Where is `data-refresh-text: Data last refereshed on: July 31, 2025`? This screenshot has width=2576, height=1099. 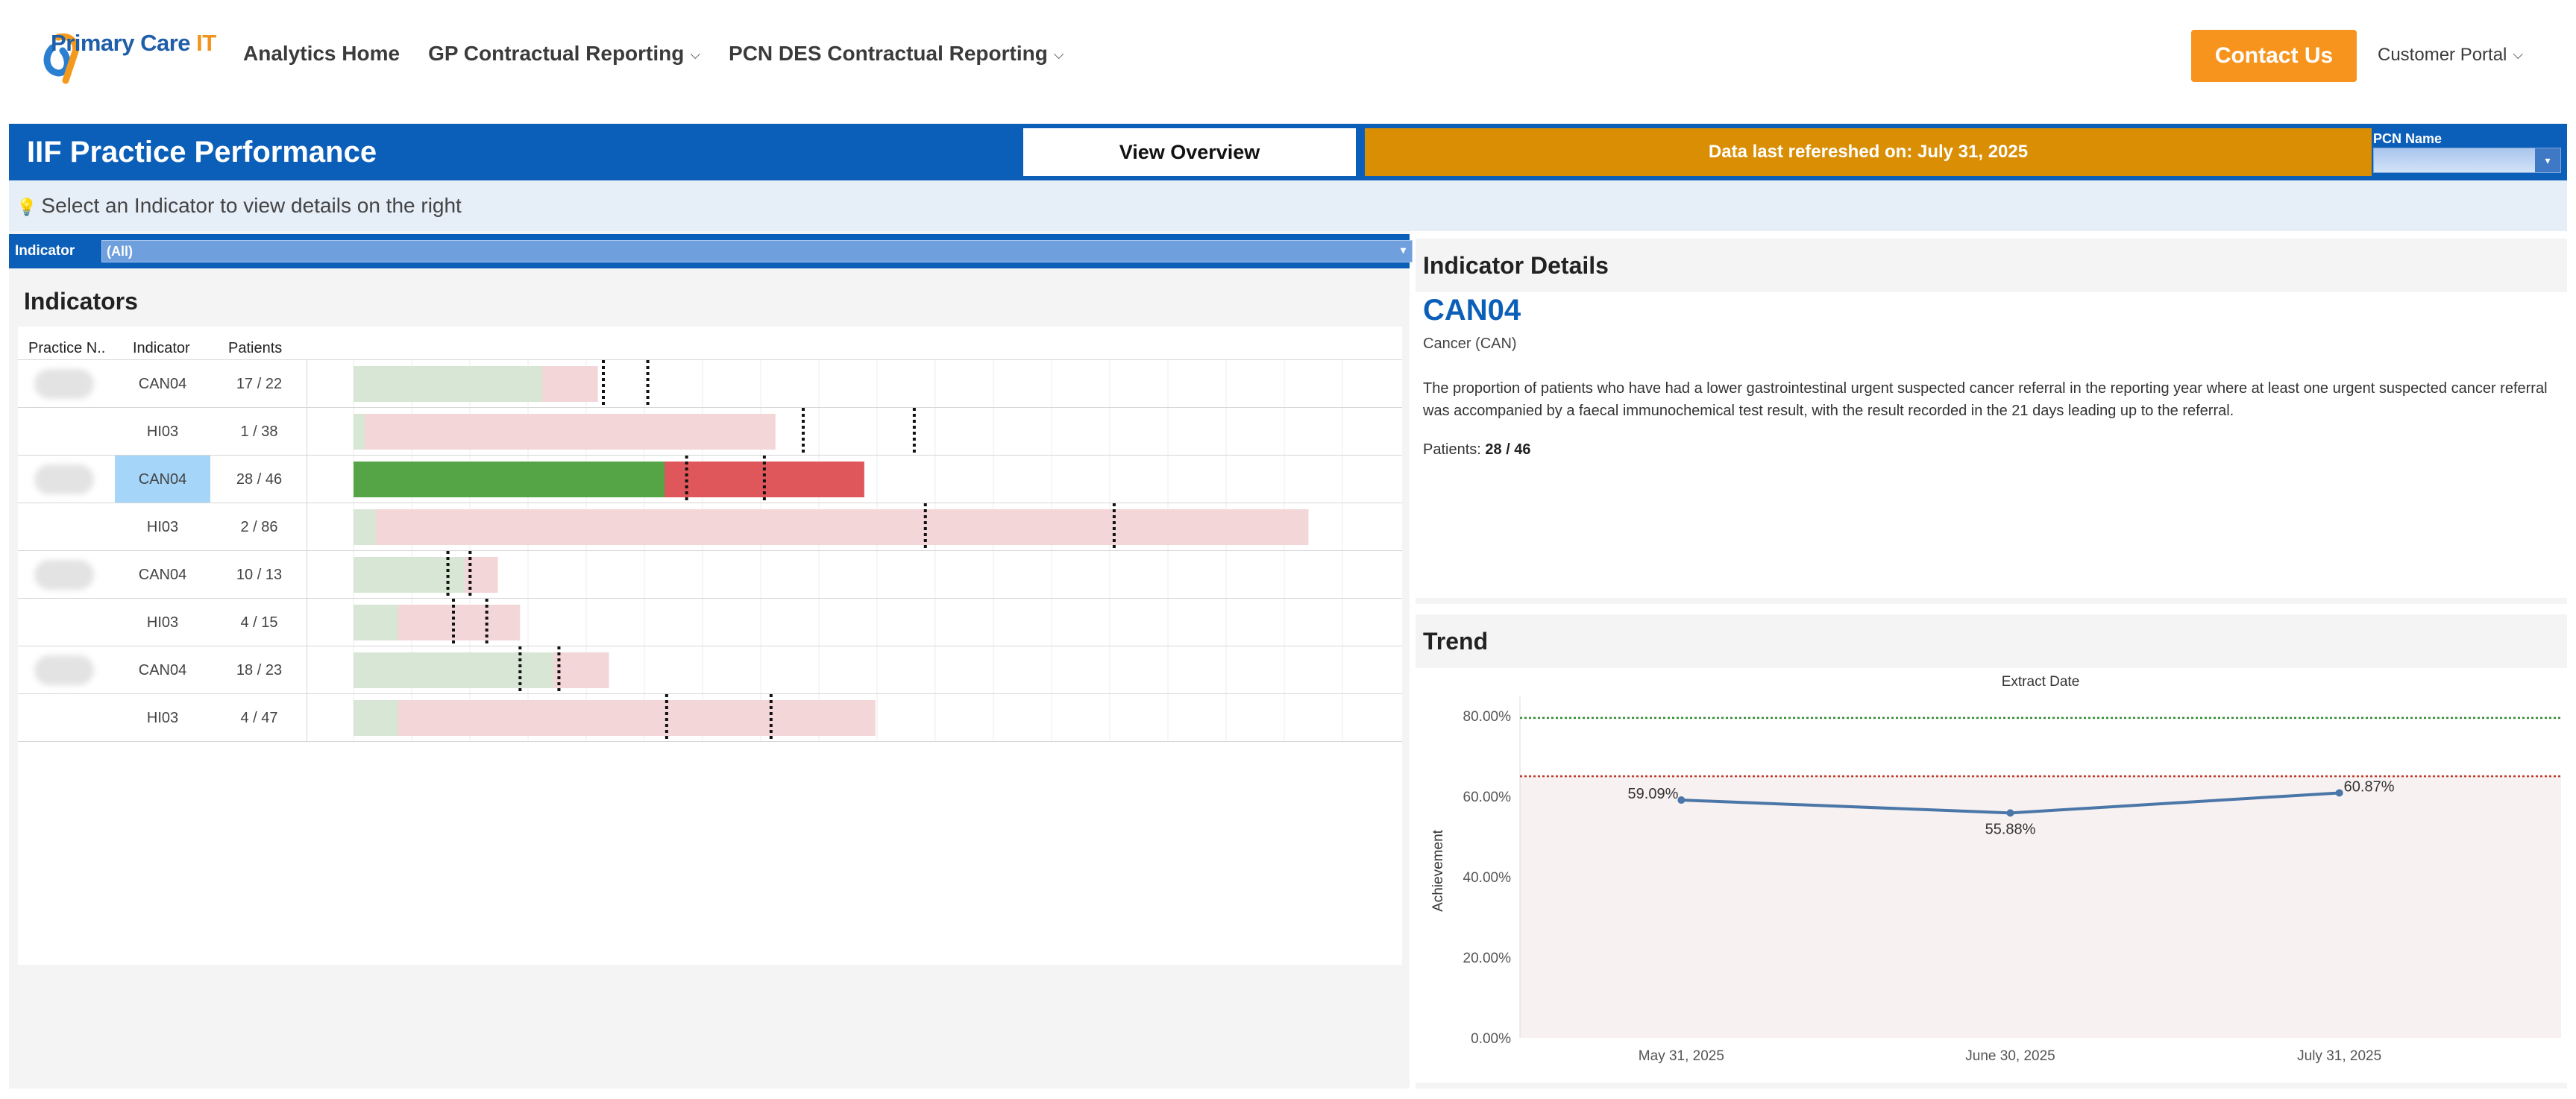
data-refresh-text: Data last refereshed on: July 31, 2025 is located at coordinates (1869, 152).